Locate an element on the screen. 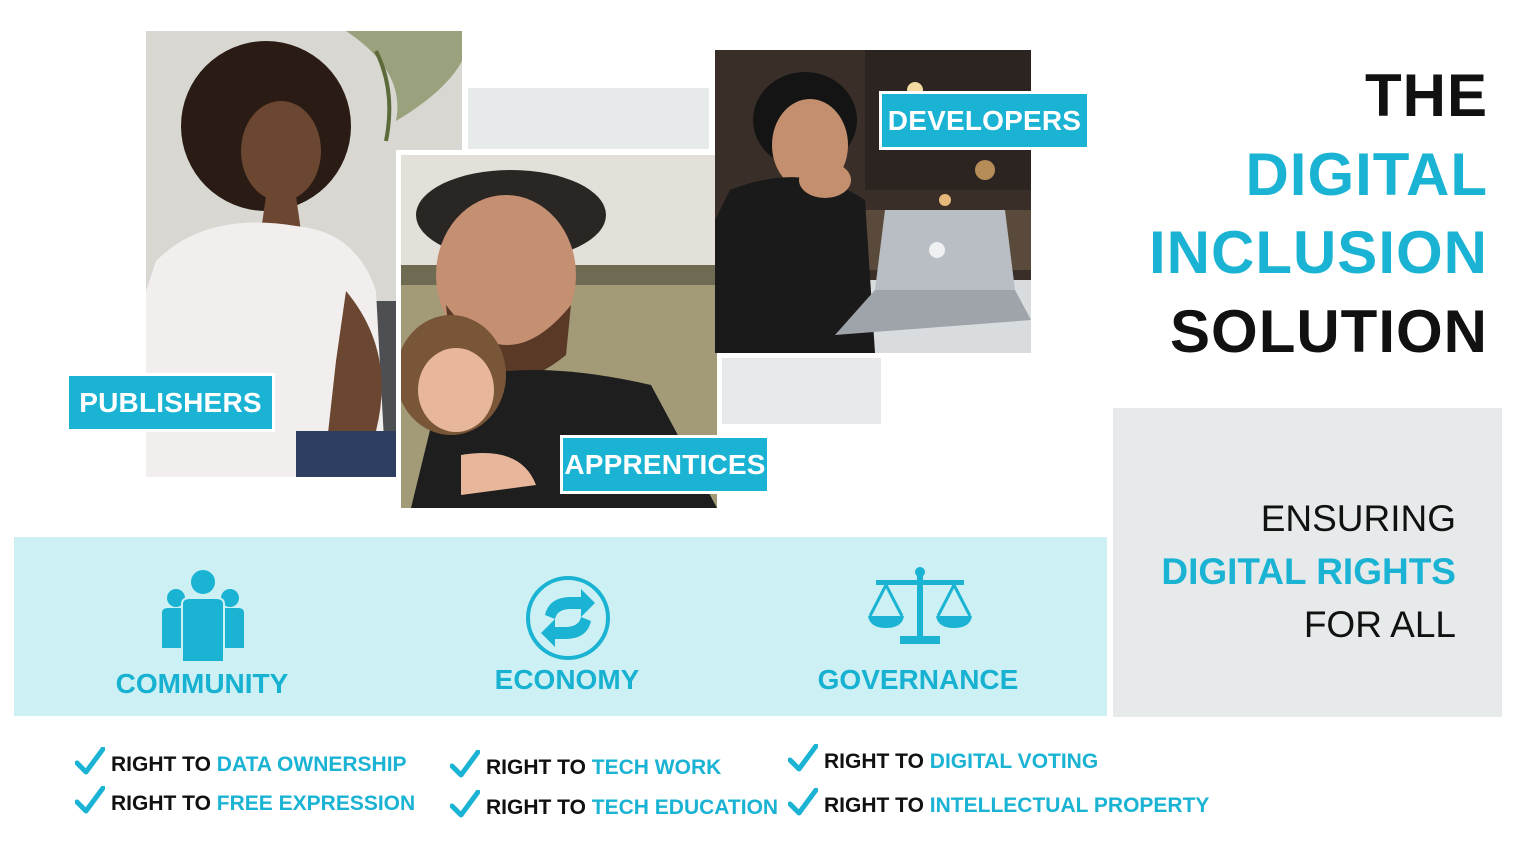 The image size is (1536, 864). right-item: RIGHT TO DATA OWNERSHIP is located at coordinates (241, 761).